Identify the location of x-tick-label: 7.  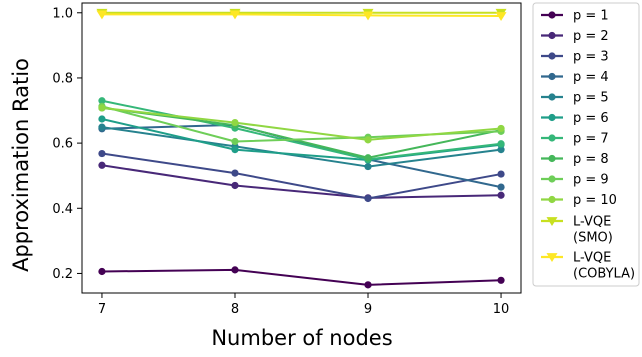
(102, 309).